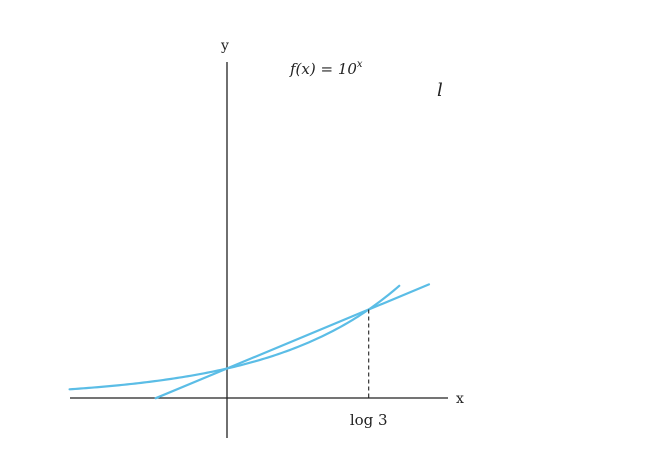 This screenshot has width=661, height=450. Describe the element at coordinates (440, 90) in the screenshot. I see `line-label: l` at that location.